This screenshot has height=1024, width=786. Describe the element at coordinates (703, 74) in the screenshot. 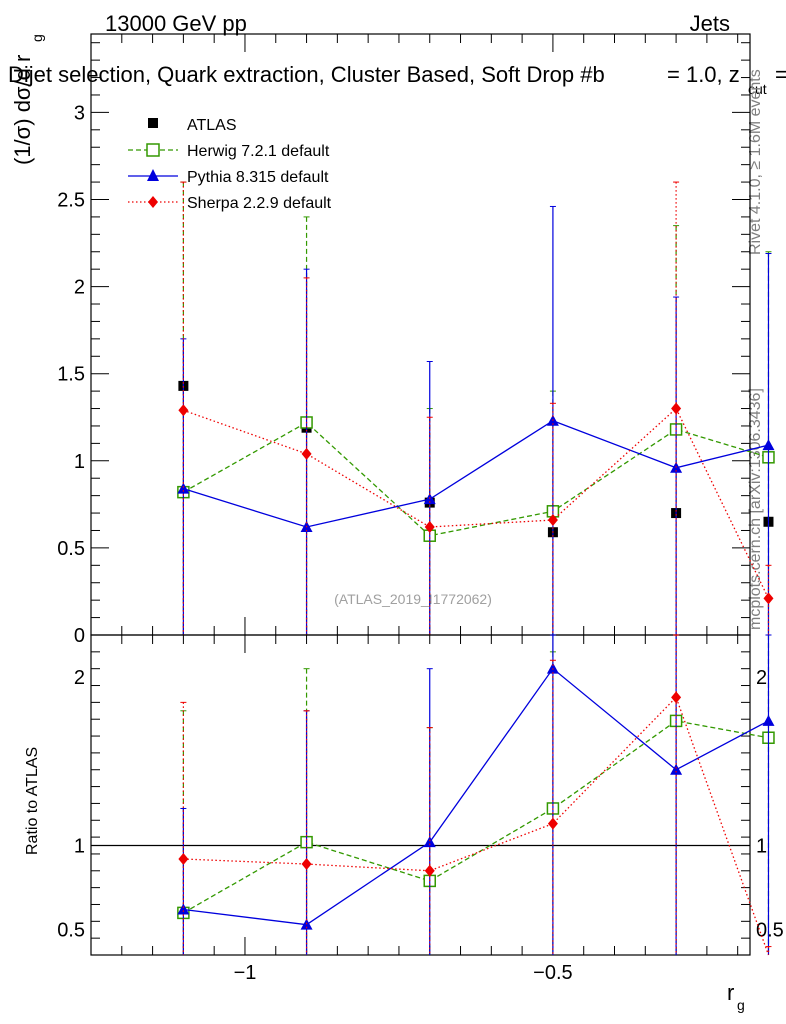

I see `title-tail: = 1.0, z` at that location.